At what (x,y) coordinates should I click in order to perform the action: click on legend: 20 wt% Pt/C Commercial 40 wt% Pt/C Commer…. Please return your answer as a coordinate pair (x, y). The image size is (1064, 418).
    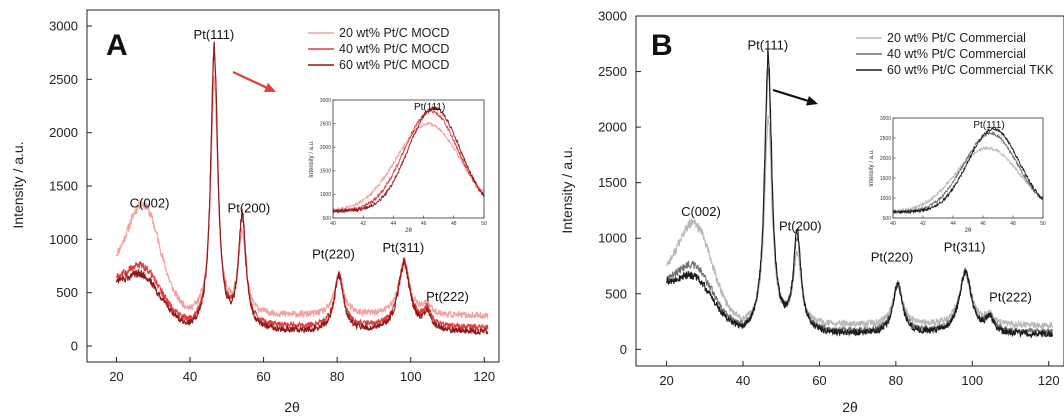
    Looking at the image, I should click on (955, 54).